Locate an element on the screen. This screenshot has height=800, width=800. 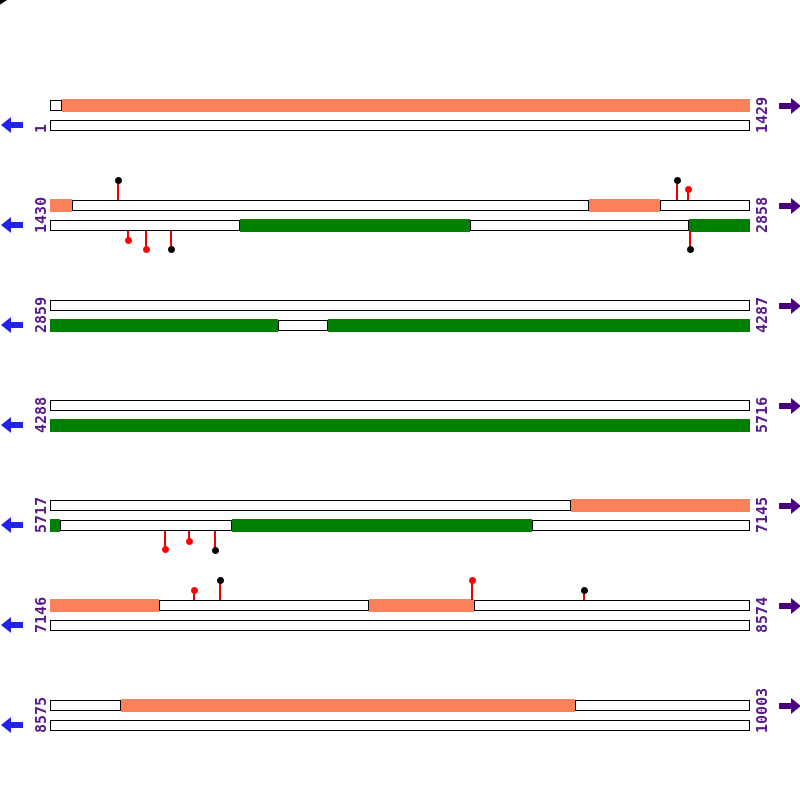
row-end-label: 8574 is located at coordinates (762, 614).